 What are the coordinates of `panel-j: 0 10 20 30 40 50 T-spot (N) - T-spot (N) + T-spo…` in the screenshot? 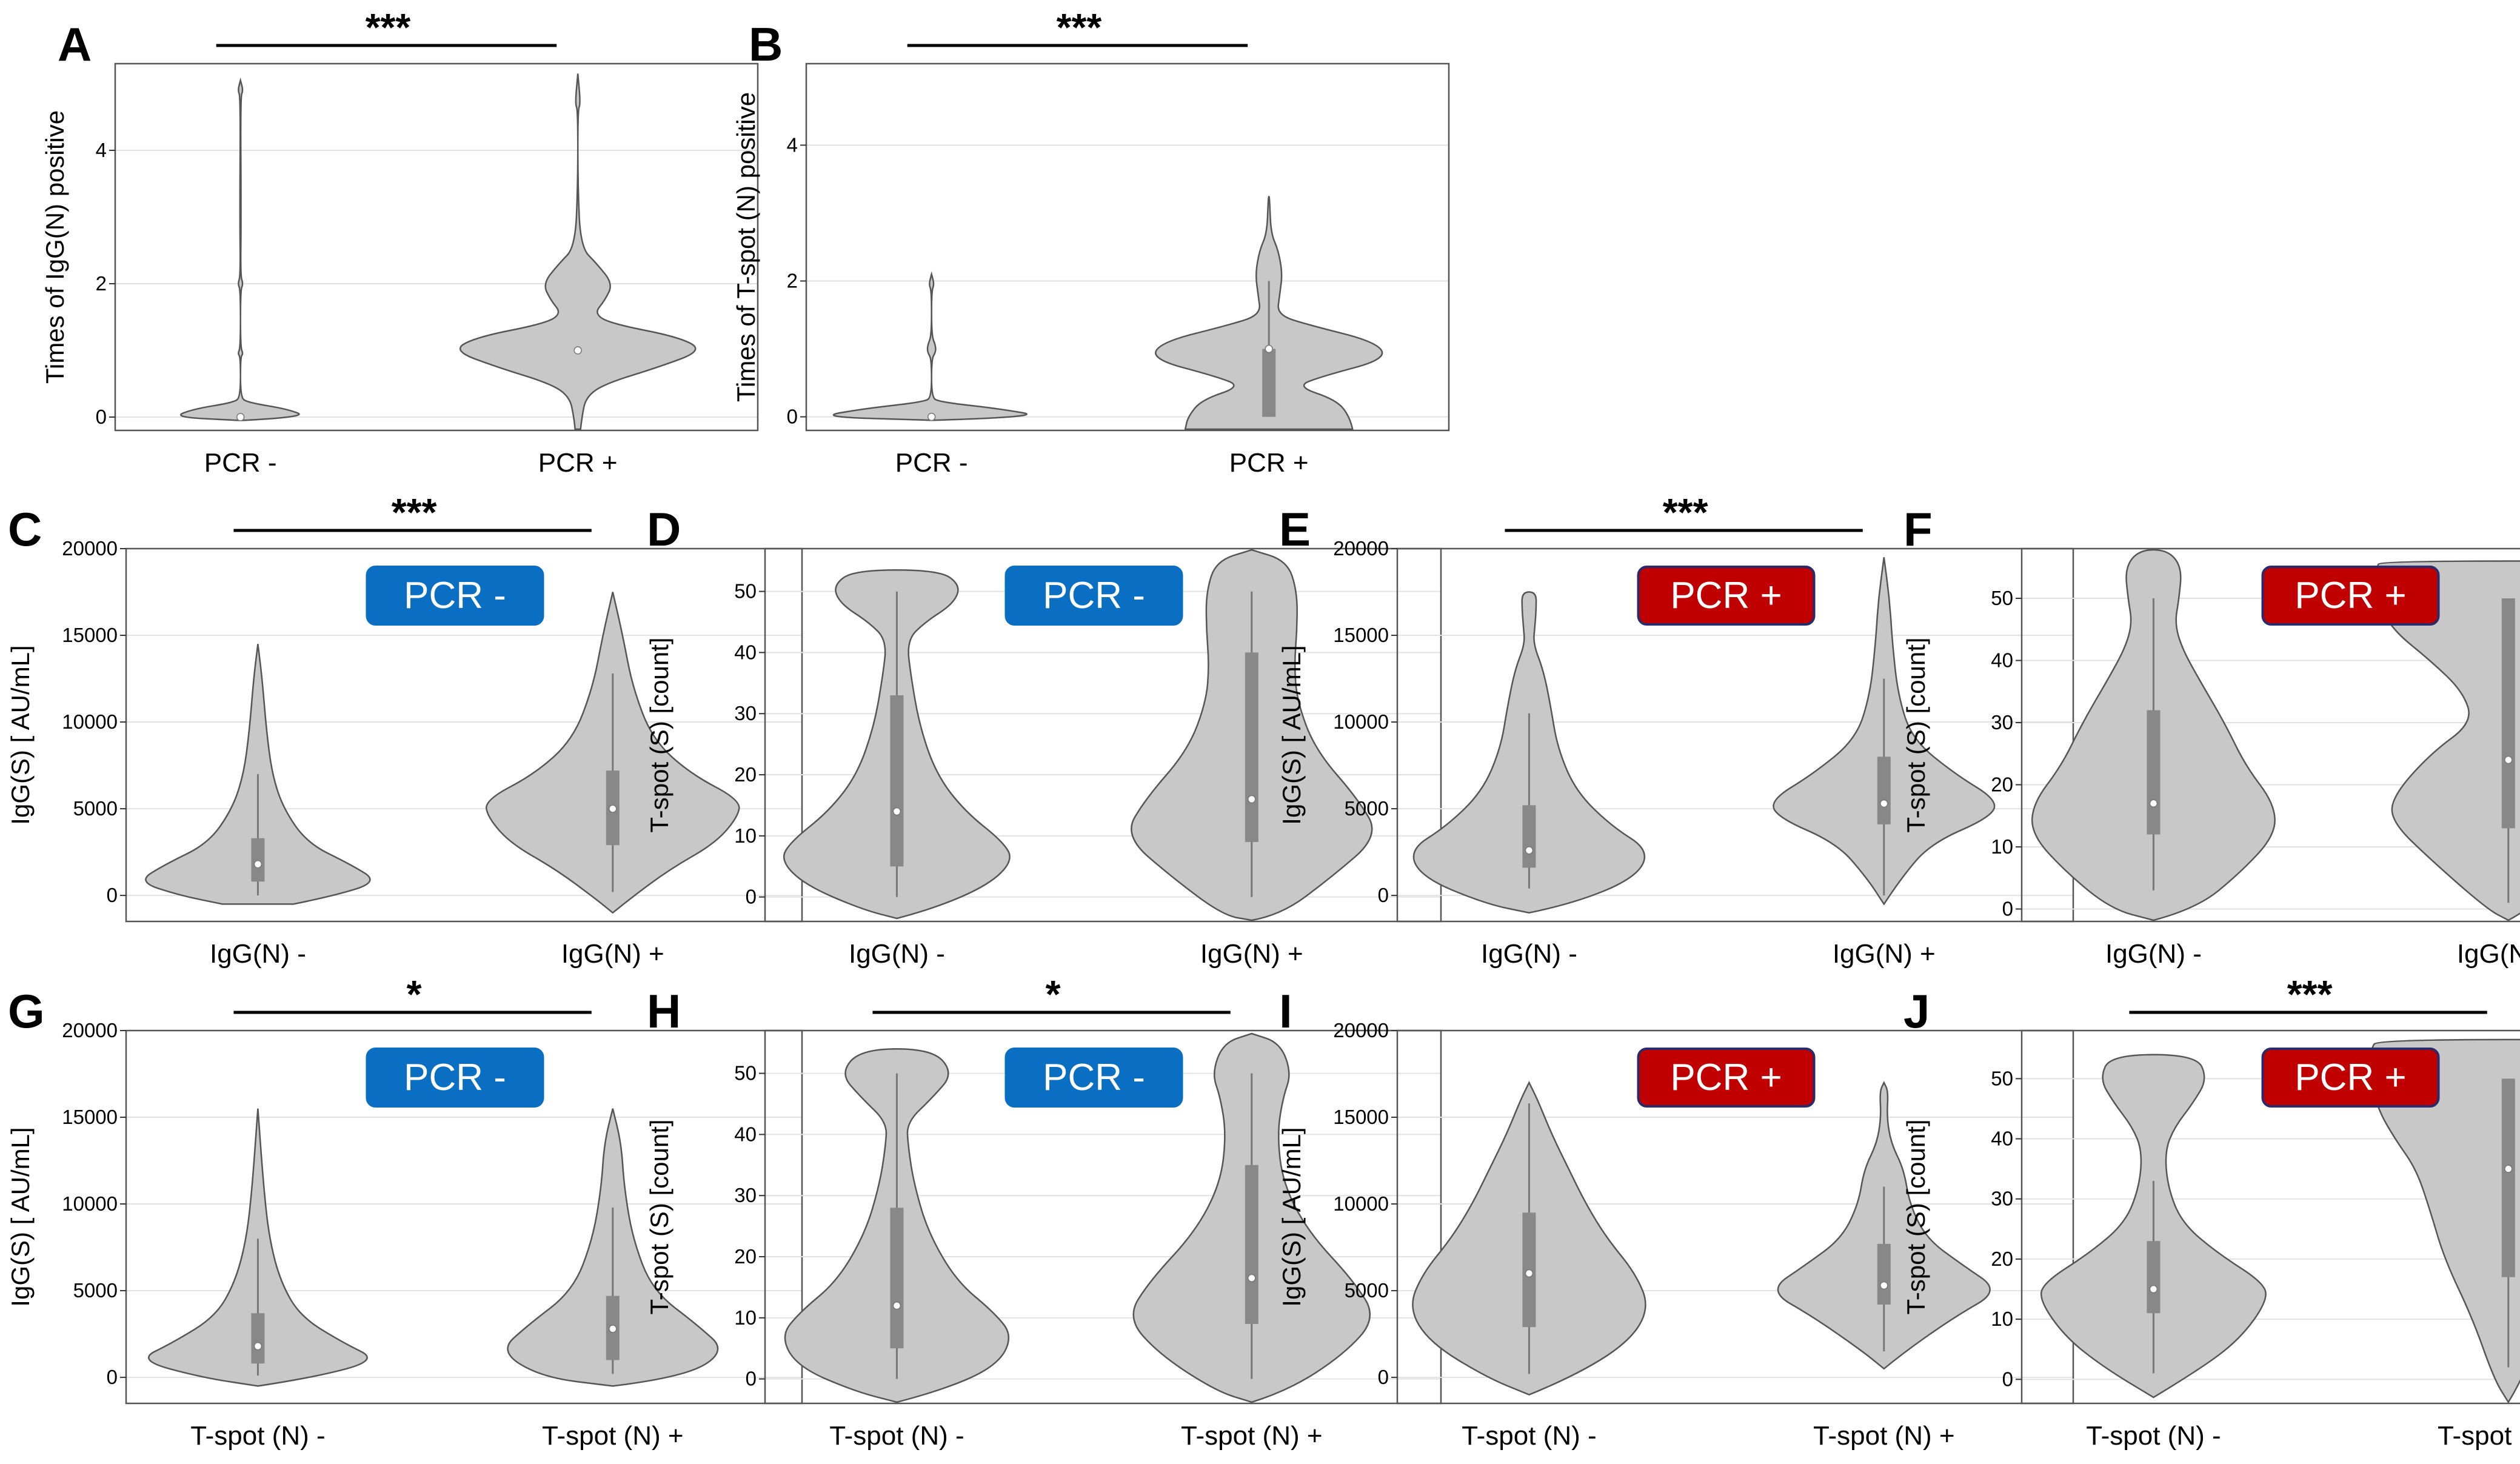 It's located at (2211, 1211).